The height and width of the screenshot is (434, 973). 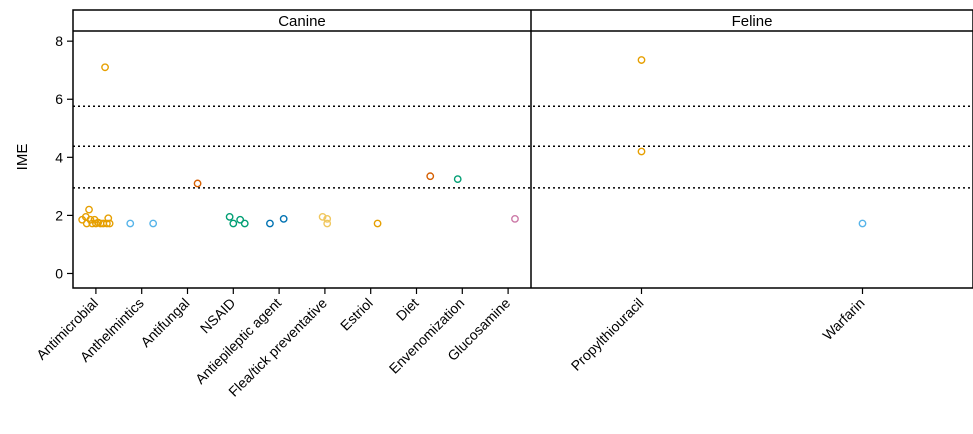 What do you see at coordinates (59, 41) in the screenshot?
I see `y-tick-label: 8` at bounding box center [59, 41].